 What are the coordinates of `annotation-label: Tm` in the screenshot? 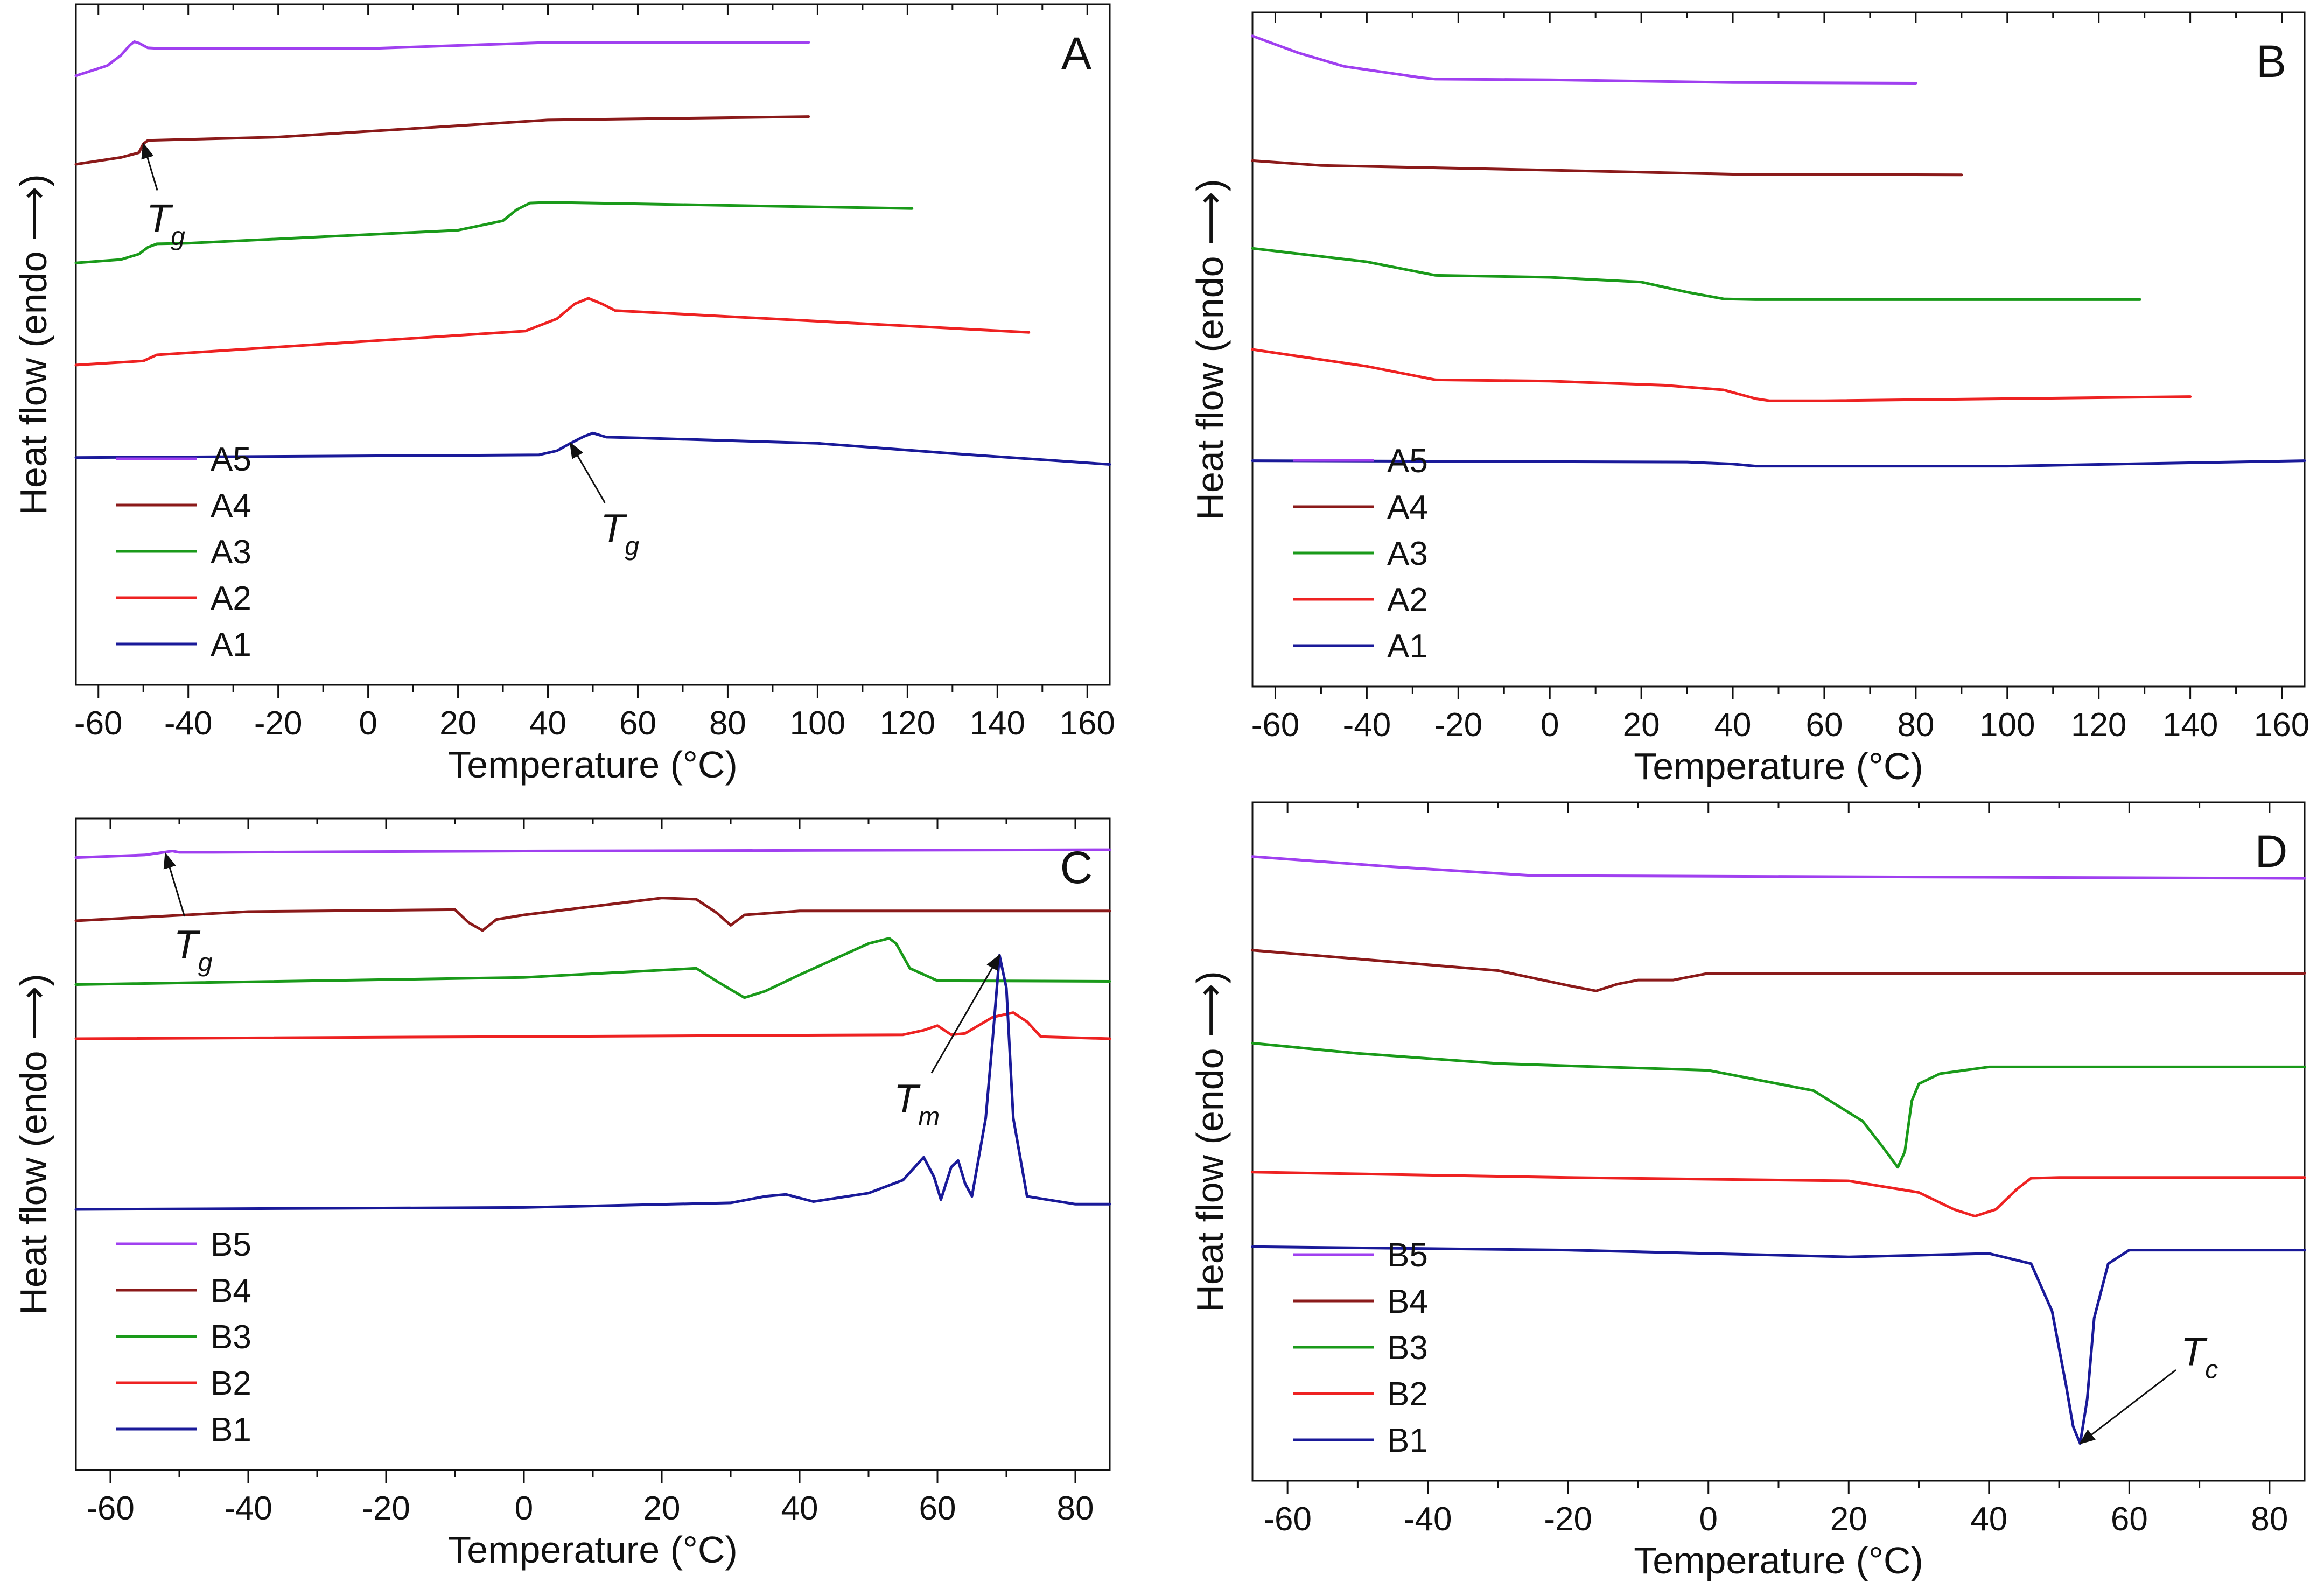 It's located at (917, 1103).